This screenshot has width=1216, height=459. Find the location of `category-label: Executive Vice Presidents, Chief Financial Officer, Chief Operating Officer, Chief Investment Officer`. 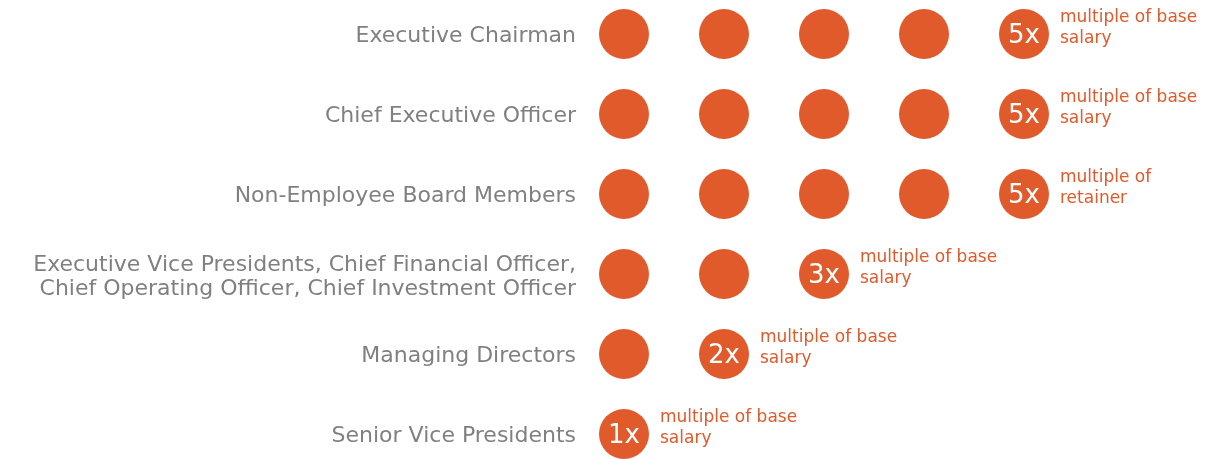

category-label: Executive Vice Presidents, Chief Financial Officer, Chief Operating Officer, Chief Investment Officer is located at coordinates (305, 275).